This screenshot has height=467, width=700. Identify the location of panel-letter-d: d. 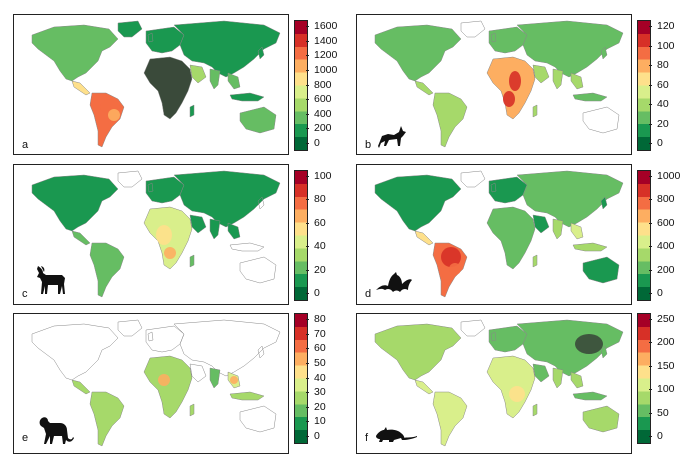
(368, 294).